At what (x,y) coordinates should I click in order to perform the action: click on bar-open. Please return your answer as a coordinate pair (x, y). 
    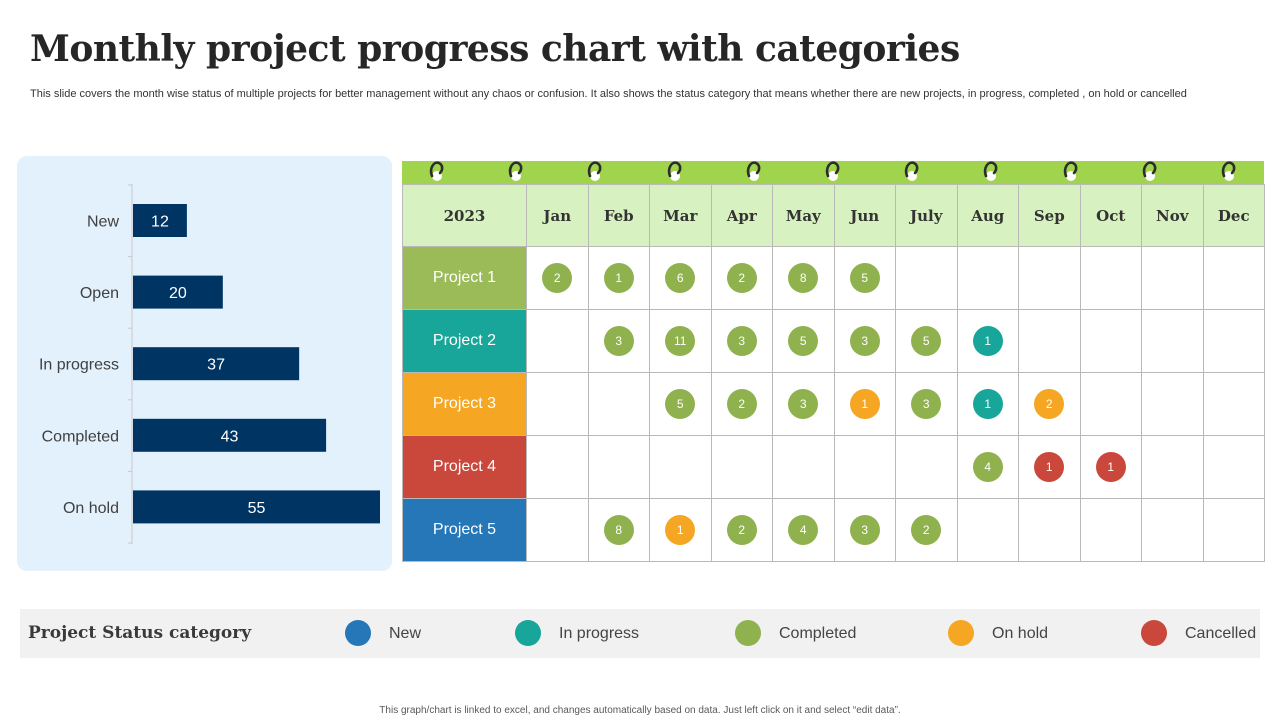
    Looking at the image, I should click on (178, 292).